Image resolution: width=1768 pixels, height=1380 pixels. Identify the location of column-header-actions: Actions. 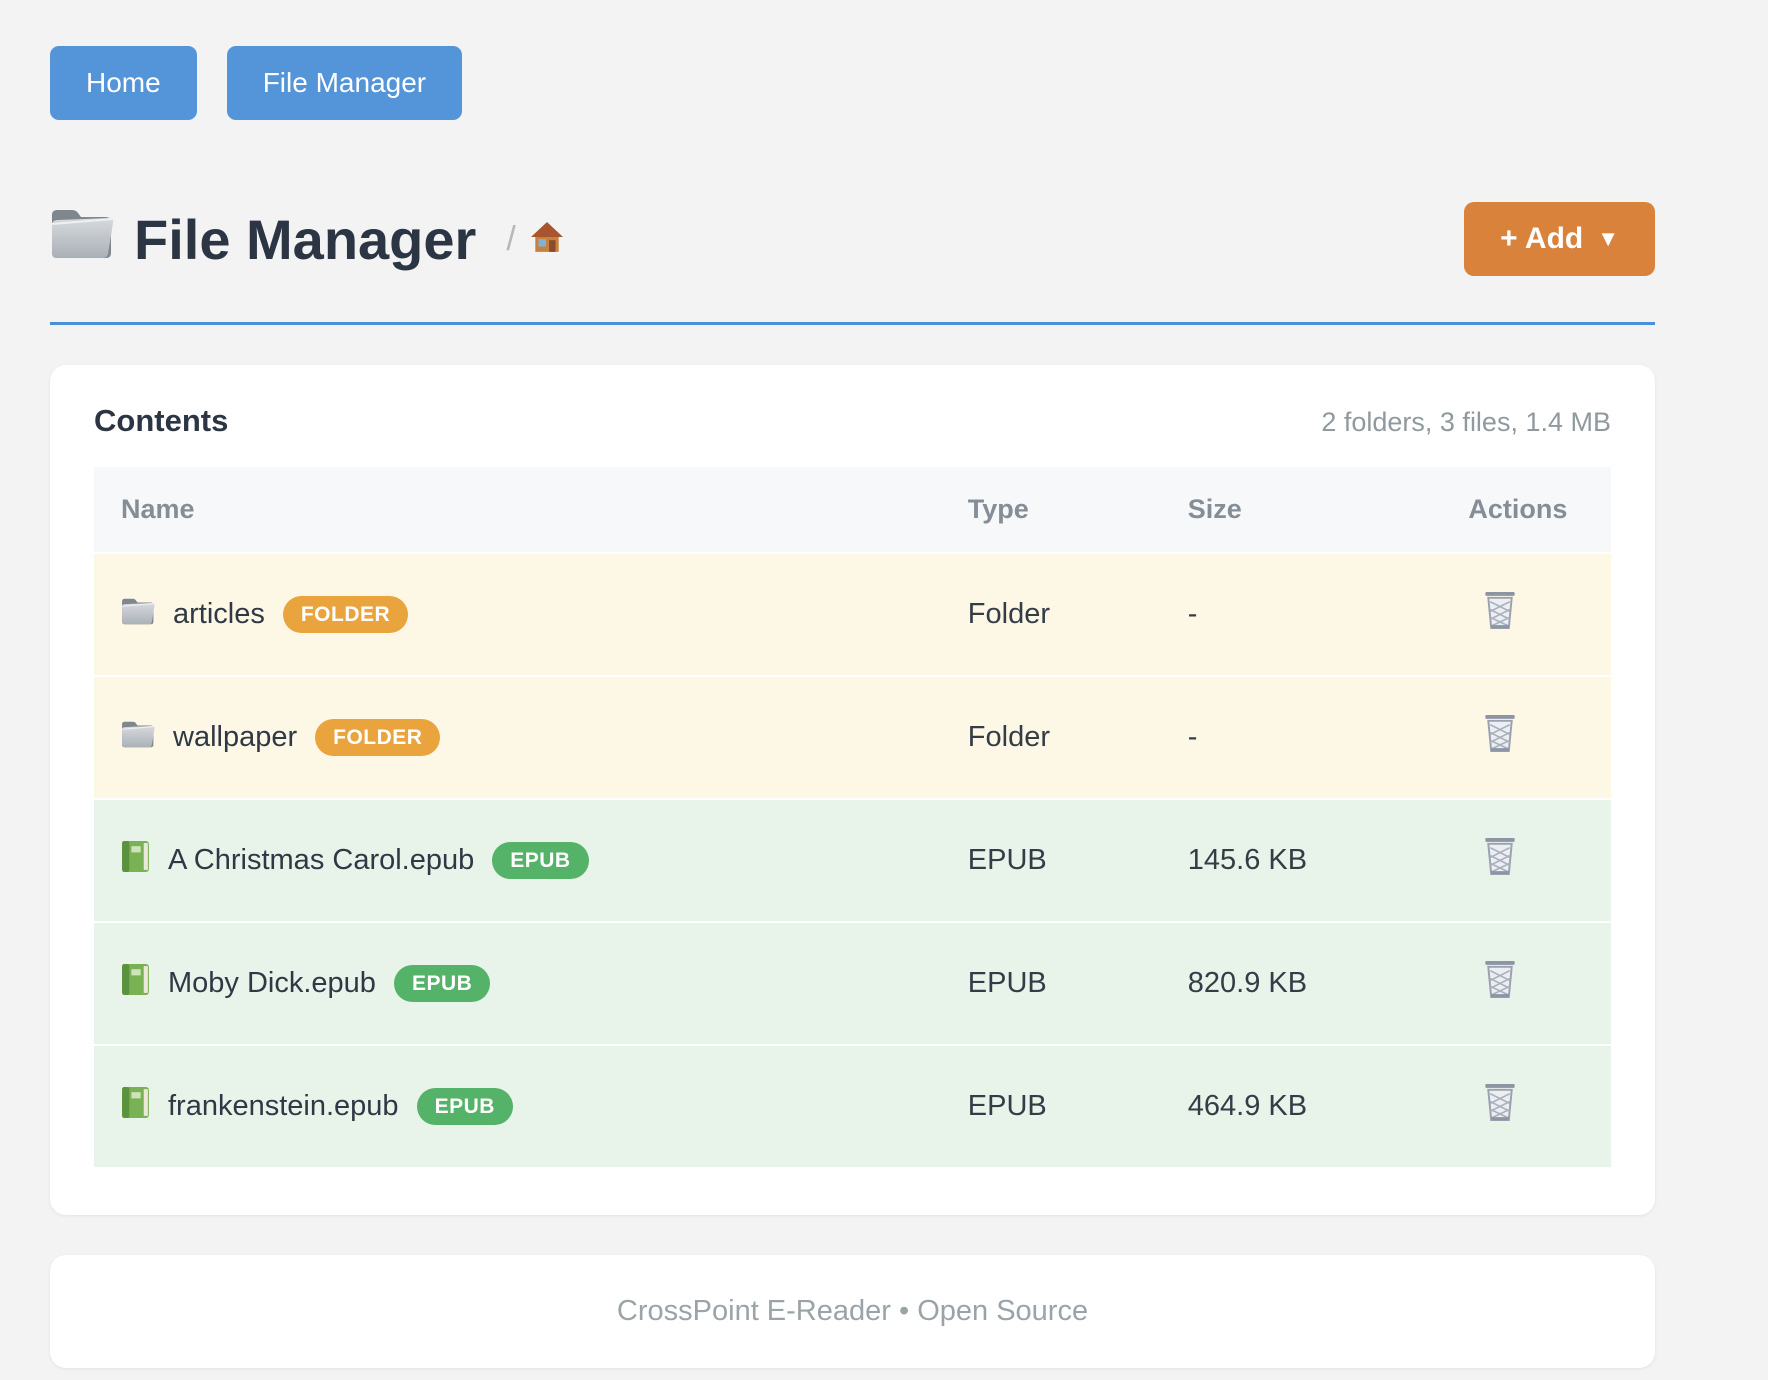
(1539, 509).